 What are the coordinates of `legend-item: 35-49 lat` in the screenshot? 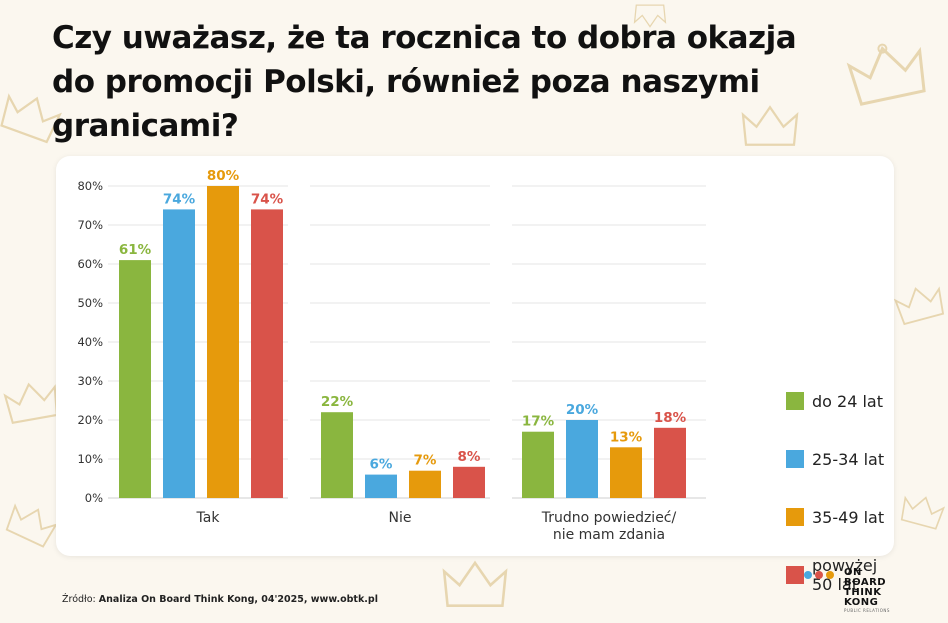 It's located at (840, 517).